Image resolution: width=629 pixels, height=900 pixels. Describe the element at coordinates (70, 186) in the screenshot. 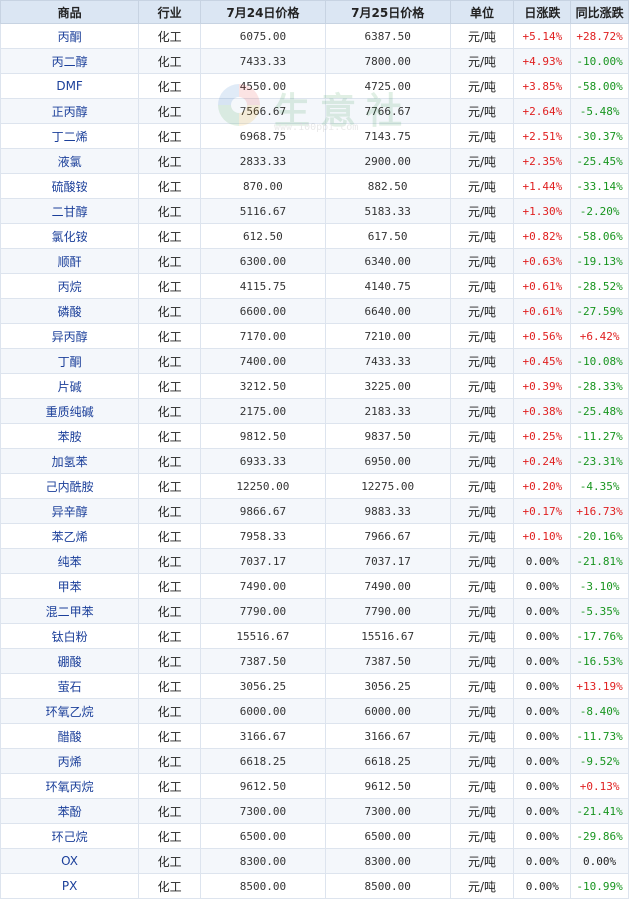

I see `product-name: 硫酸铵` at that location.